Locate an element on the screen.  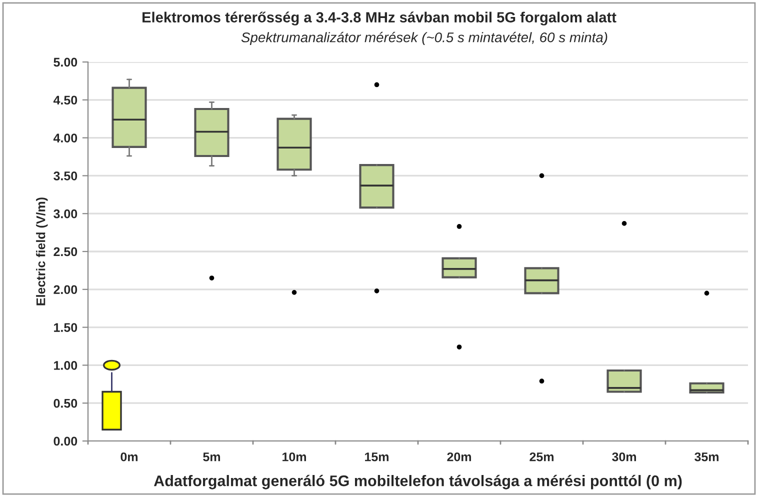
x-tick-label: 10m is located at coordinates (294, 457).